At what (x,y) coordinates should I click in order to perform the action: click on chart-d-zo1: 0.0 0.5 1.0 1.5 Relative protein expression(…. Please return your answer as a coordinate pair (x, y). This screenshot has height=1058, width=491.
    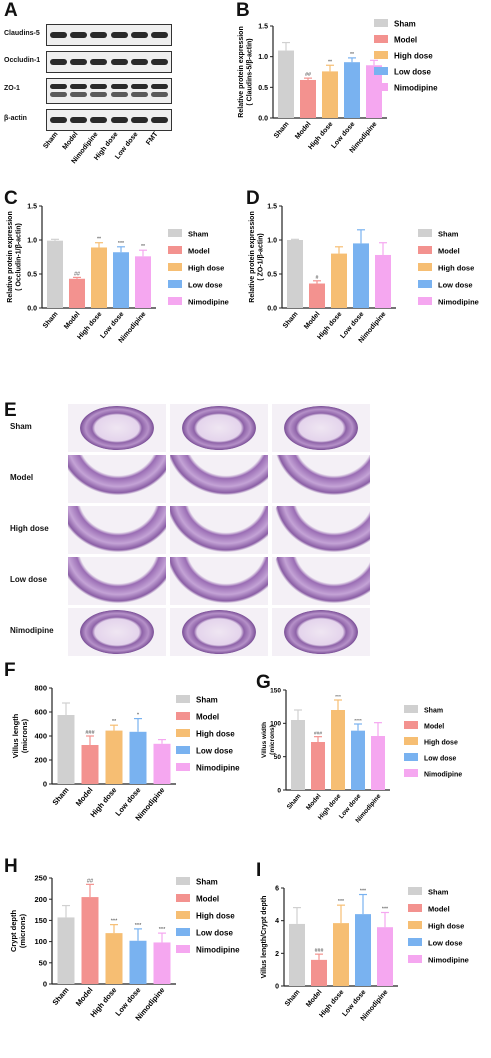
    Looking at the image, I should click on (364, 273).